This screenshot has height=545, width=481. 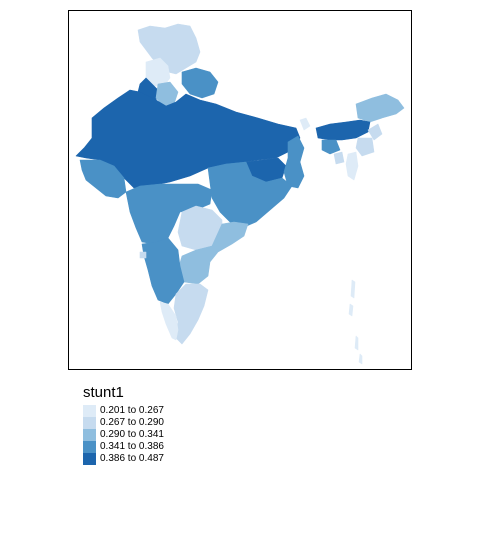 What do you see at coordinates (380, 108) in the screenshot?
I see `region-arunachal` at bounding box center [380, 108].